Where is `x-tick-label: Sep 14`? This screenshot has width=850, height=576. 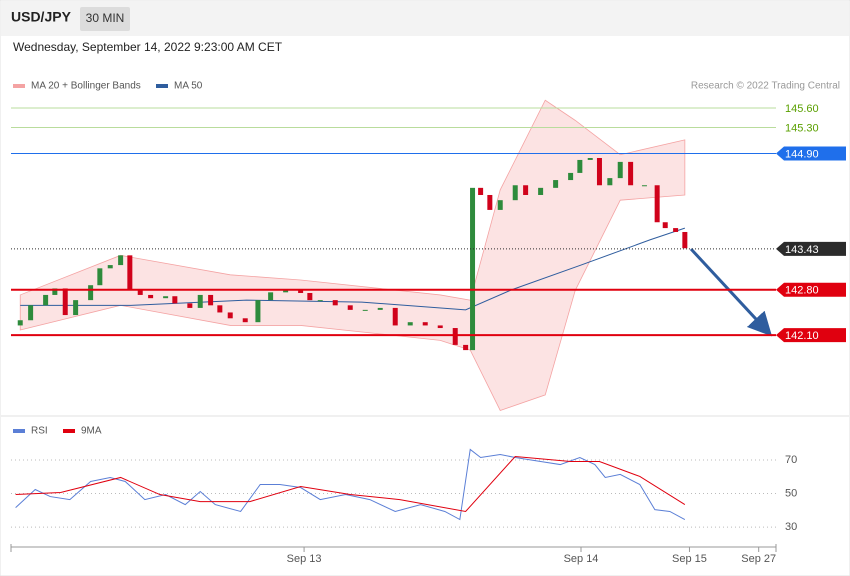
x-tick-label: Sep 14 is located at coordinates (581, 559).